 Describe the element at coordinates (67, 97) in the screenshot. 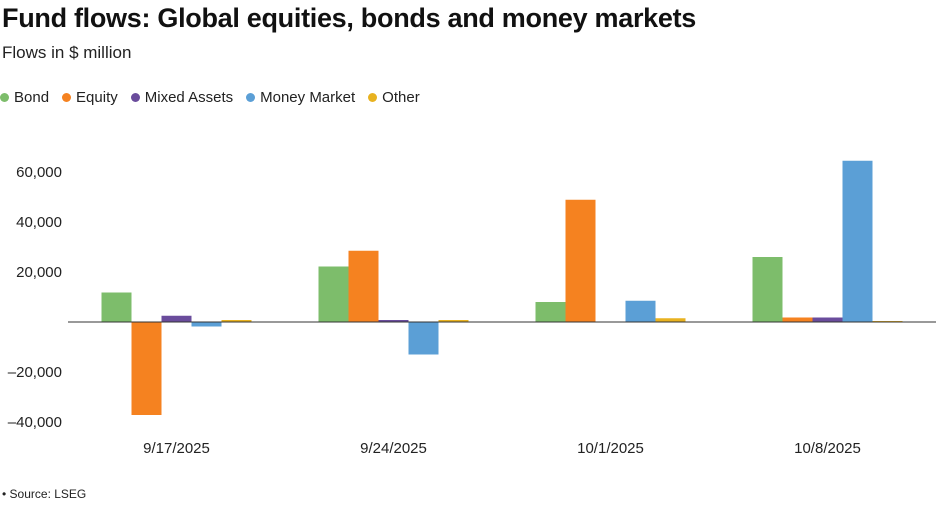

I see `legend-swatch-equity` at that location.